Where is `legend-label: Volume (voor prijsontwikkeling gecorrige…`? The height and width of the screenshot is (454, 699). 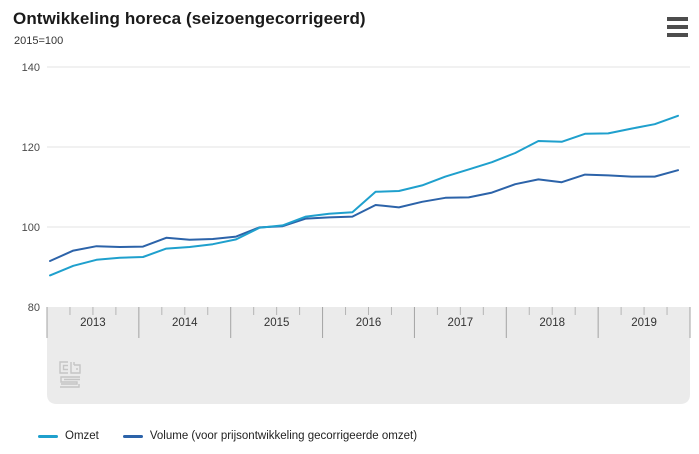
legend-label: Volume (voor prijsontwikkeling gecorrige… is located at coordinates (283, 436).